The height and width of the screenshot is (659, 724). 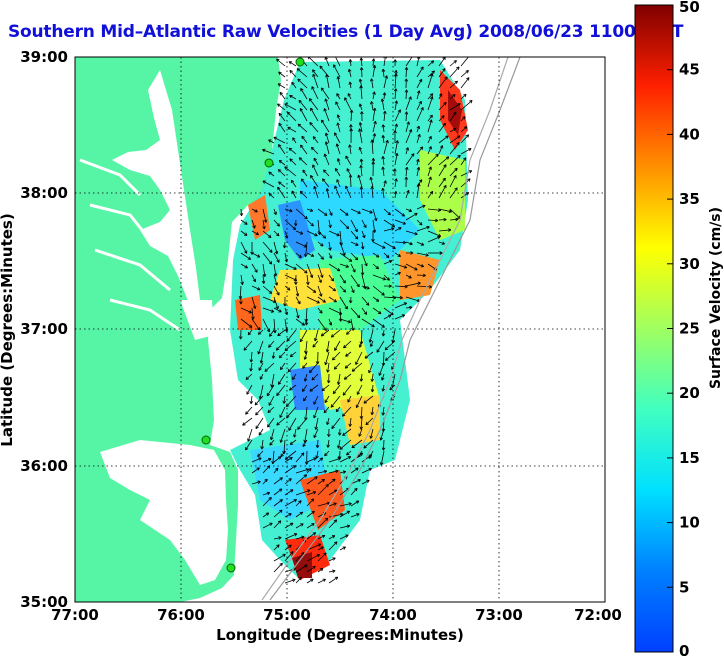 What do you see at coordinates (689, 329) in the screenshot?
I see `colorbar-tick-label: 25` at bounding box center [689, 329].